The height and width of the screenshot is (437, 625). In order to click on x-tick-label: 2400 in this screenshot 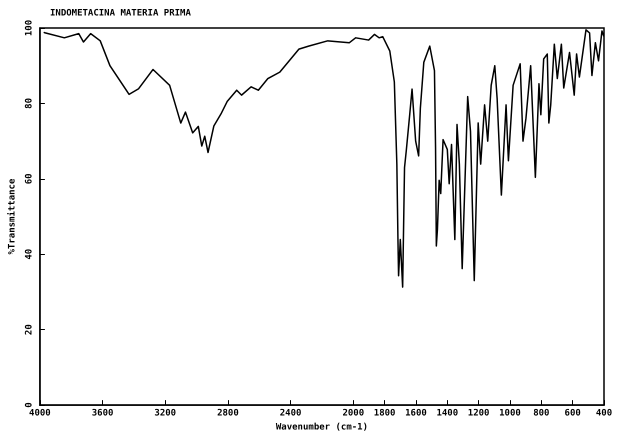, I will do `click(291, 413)`.